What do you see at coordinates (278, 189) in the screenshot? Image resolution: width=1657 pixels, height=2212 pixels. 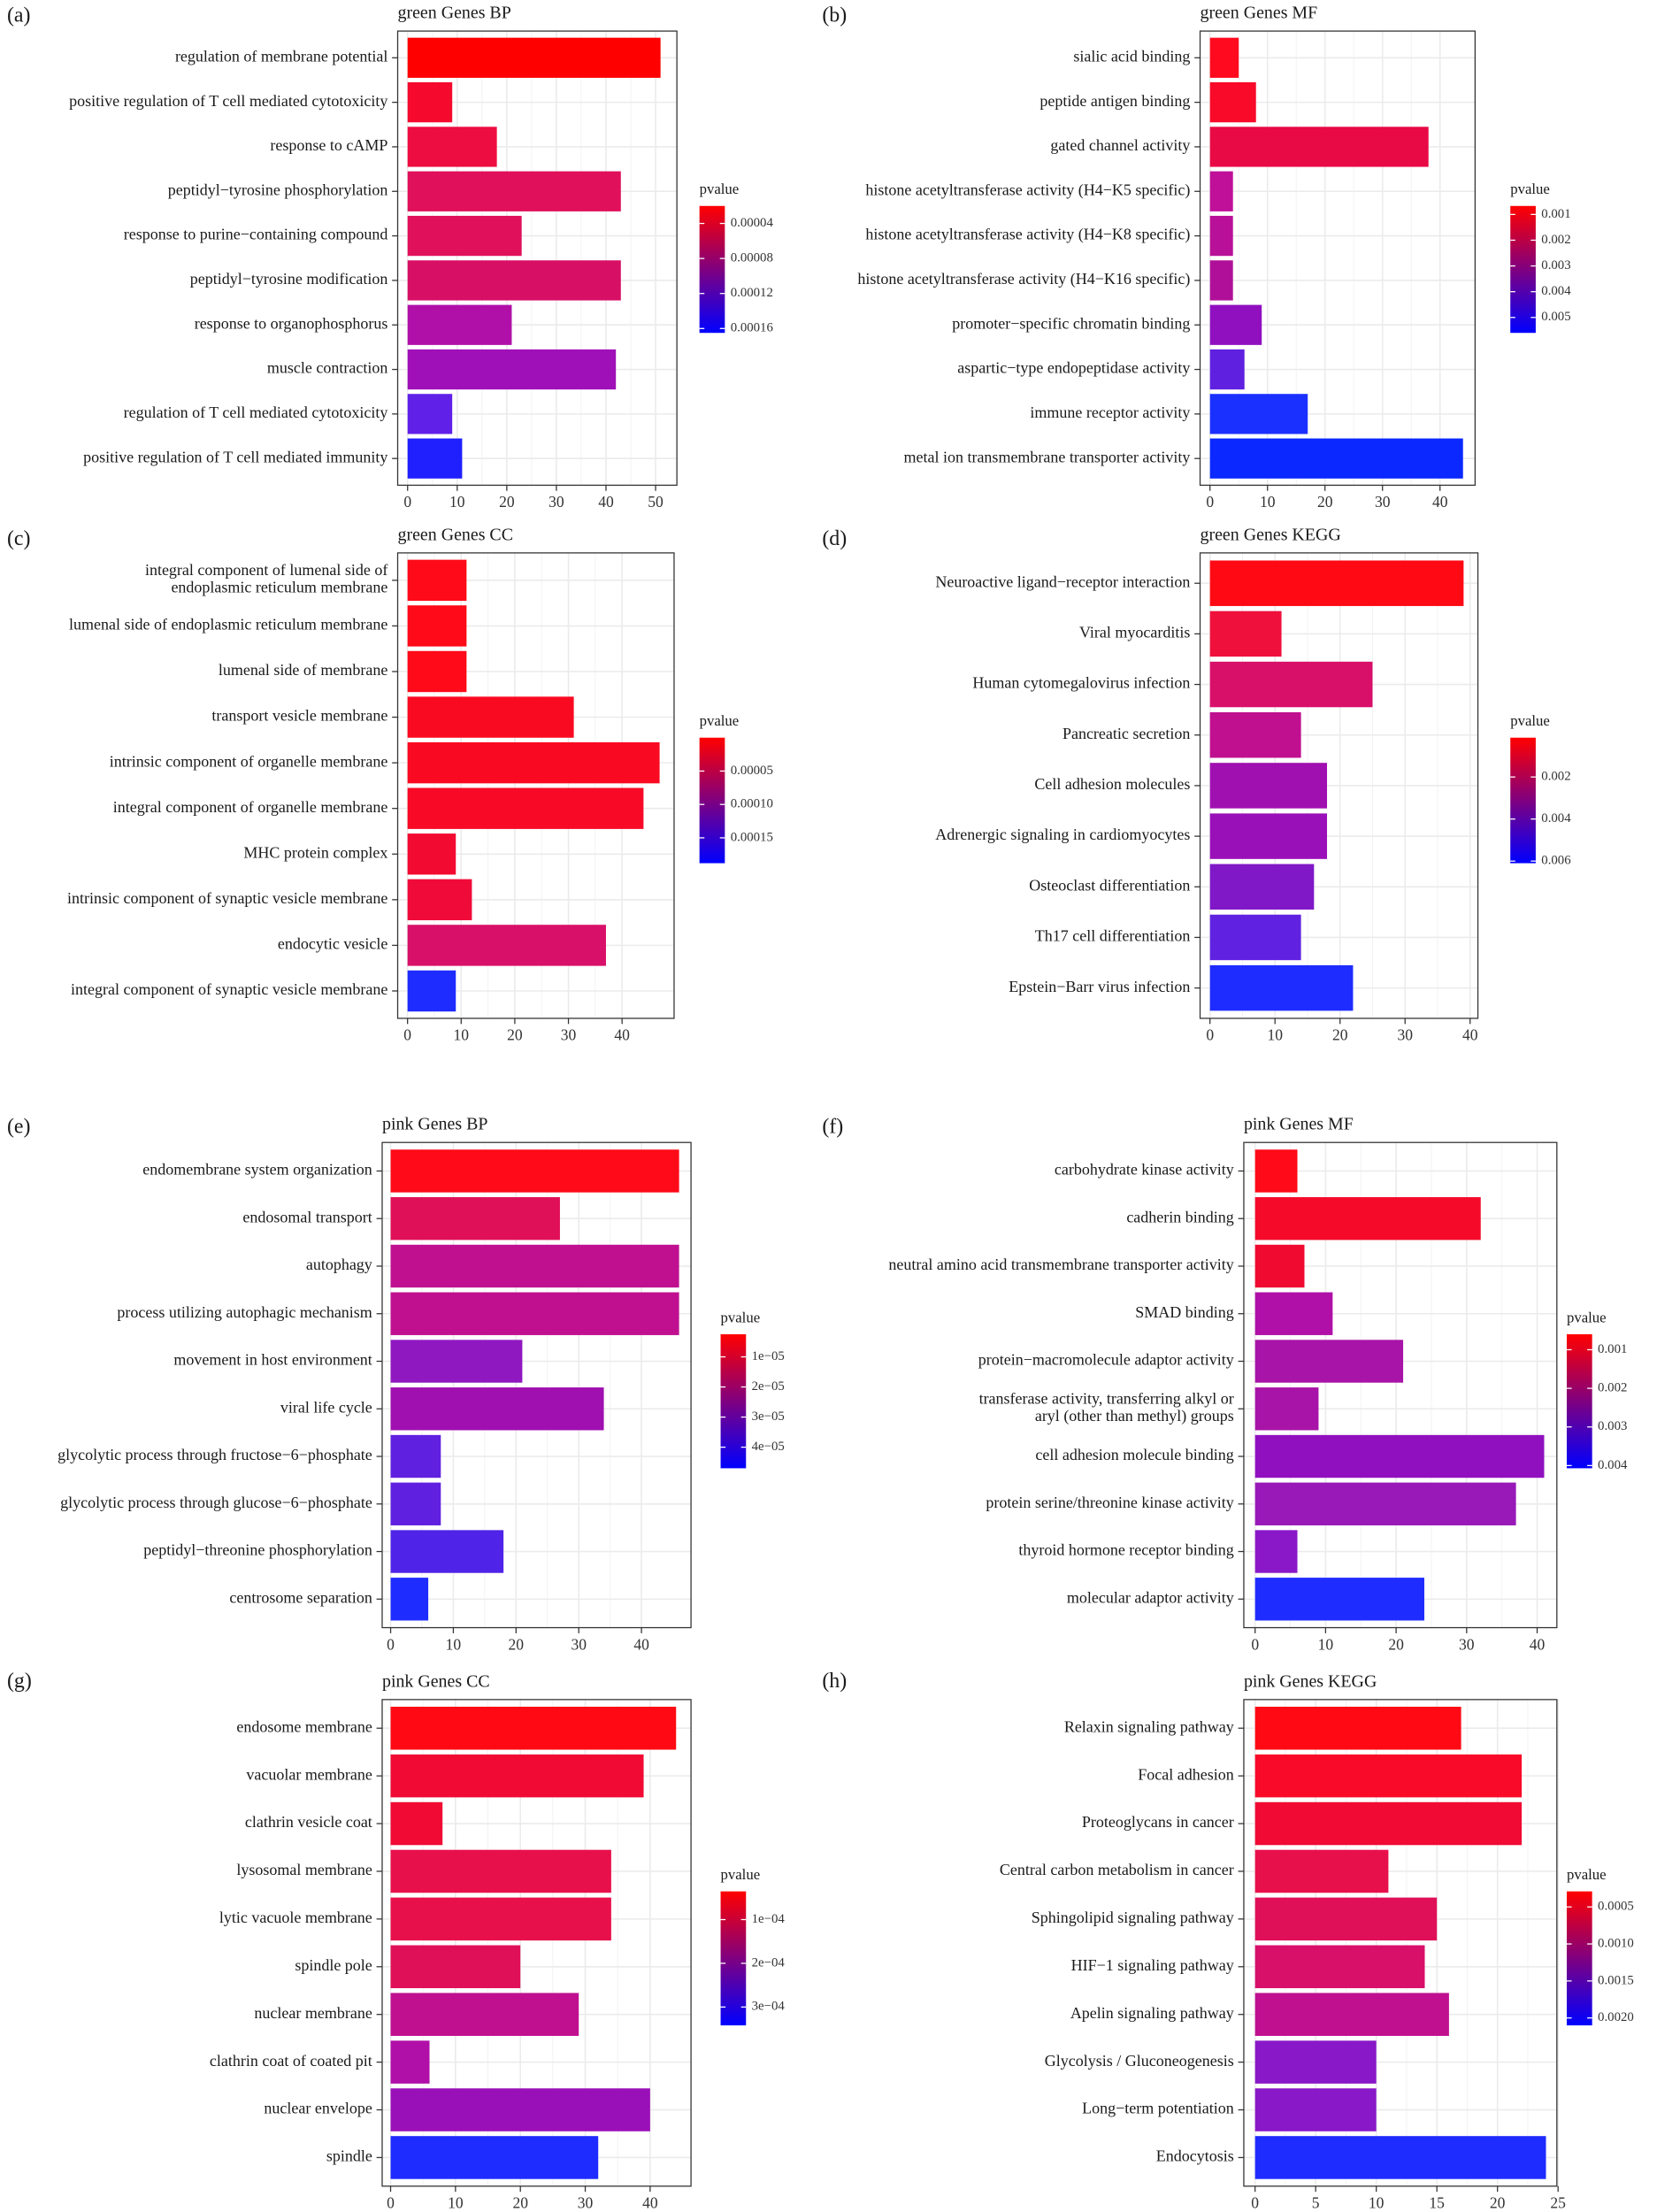 I see `y-tick-label: peptidyl−tyrosine phosphorylation` at bounding box center [278, 189].